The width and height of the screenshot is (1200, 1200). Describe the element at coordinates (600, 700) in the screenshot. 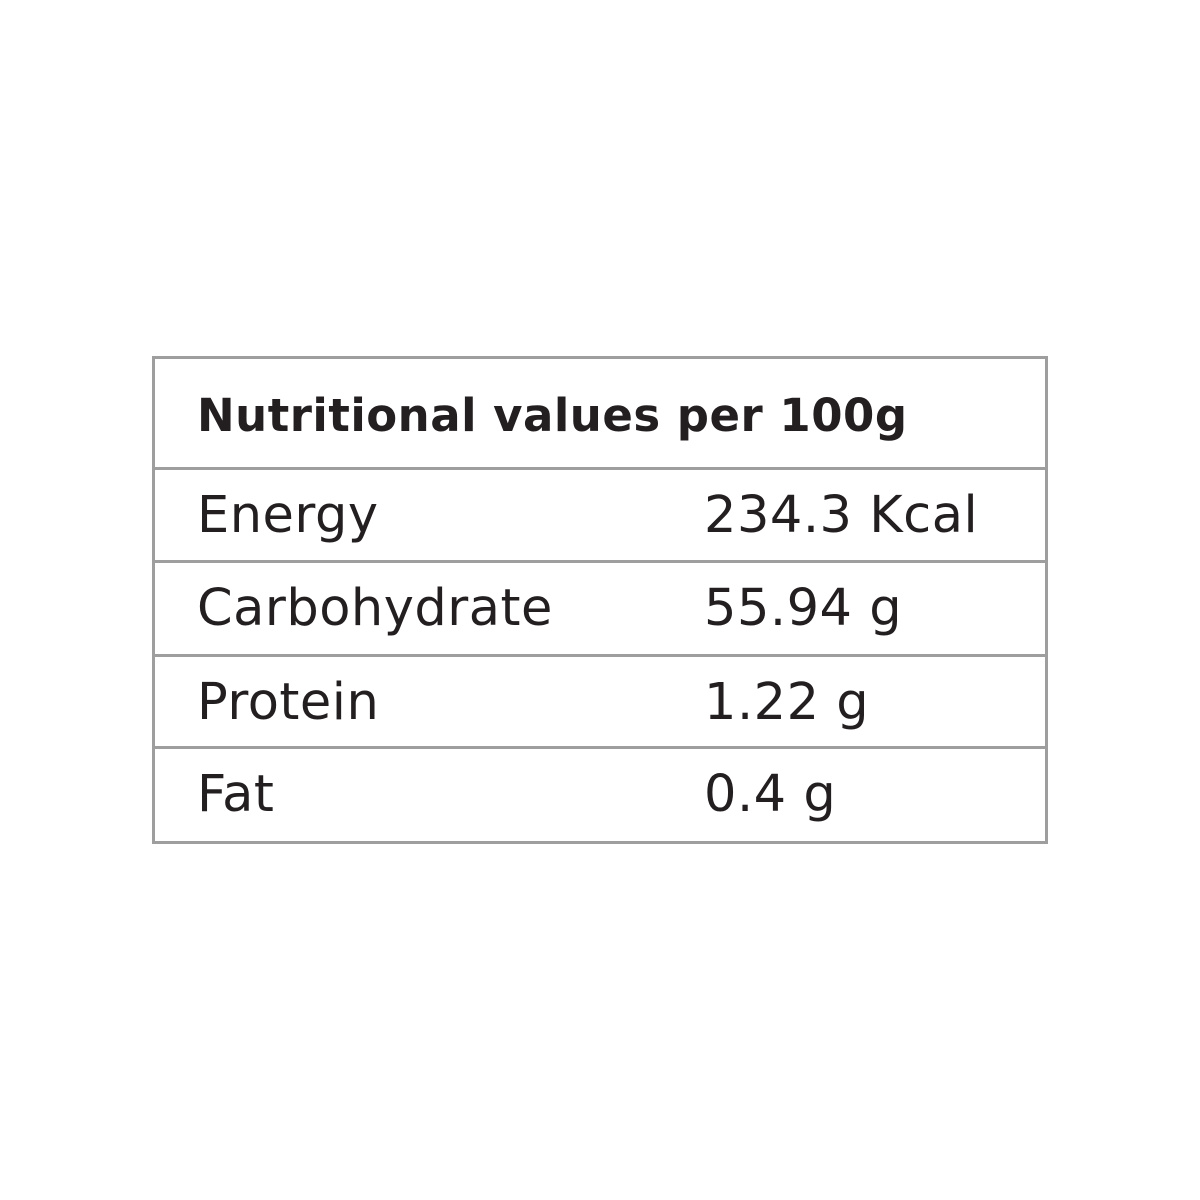

I see `table-row: Protein 1.22 g` at that location.